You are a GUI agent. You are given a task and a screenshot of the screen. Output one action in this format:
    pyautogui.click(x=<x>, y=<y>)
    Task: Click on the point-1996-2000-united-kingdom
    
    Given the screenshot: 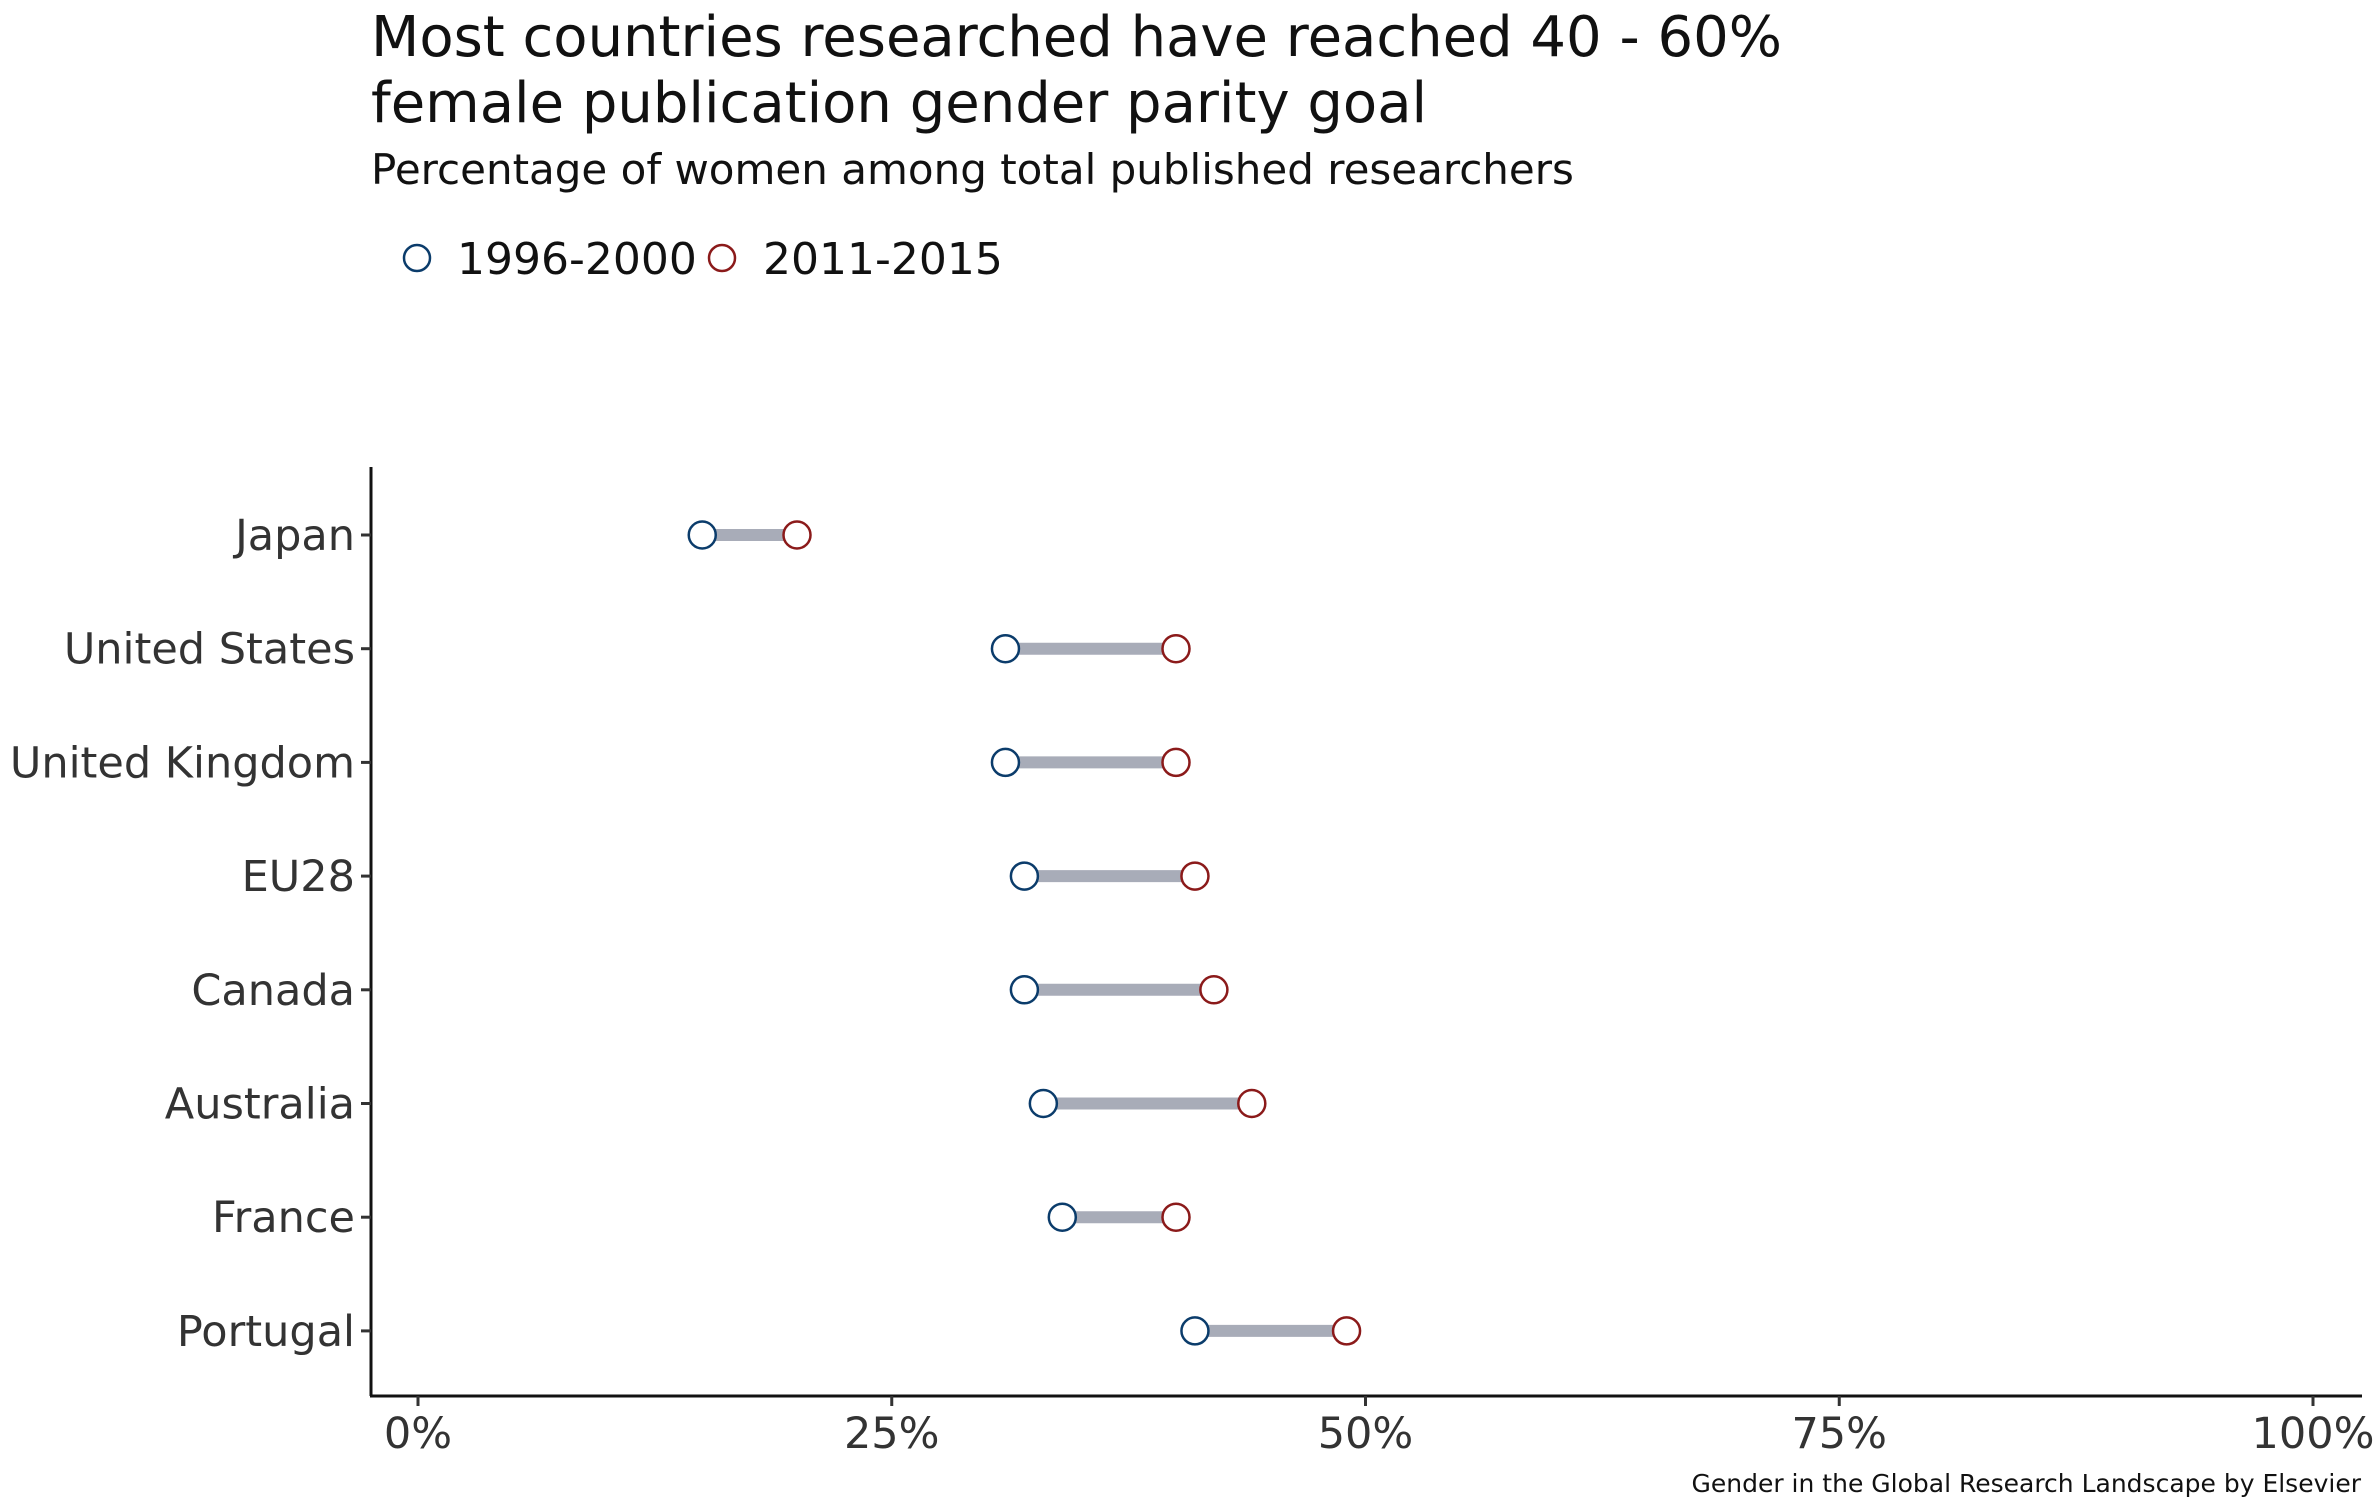 What is the action you would take?
    pyautogui.click(x=1005, y=762)
    